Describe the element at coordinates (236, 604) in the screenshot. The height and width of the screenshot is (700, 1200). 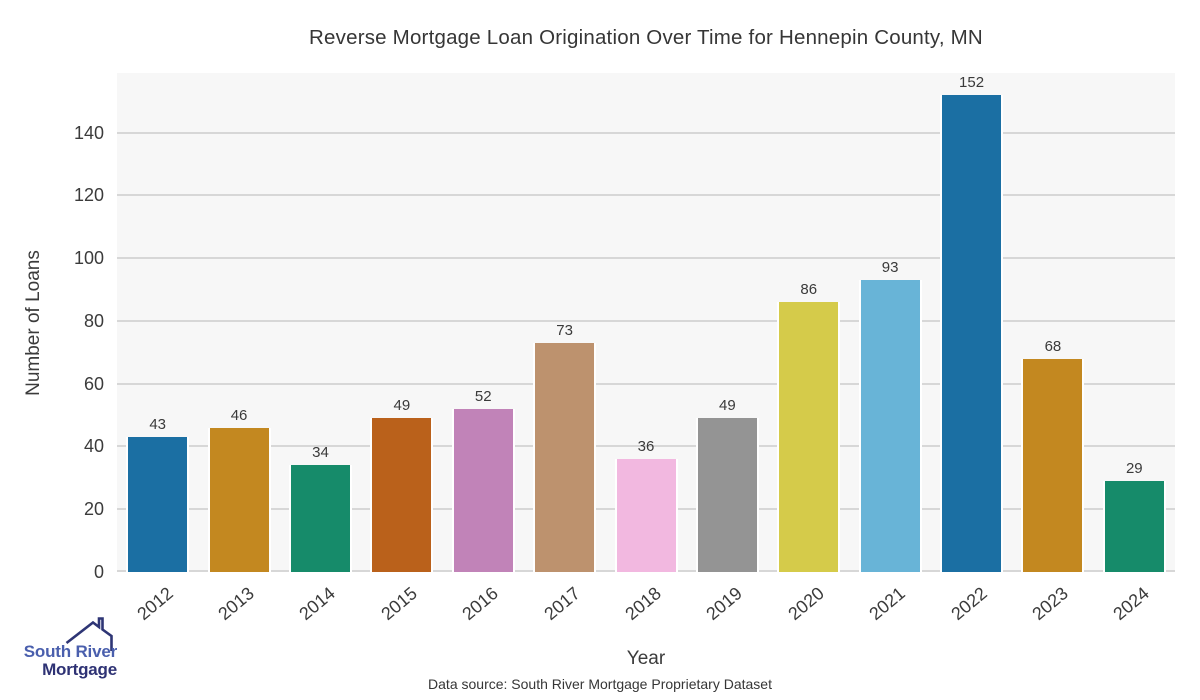
I see `x-tick-label-2013: 2013` at that location.